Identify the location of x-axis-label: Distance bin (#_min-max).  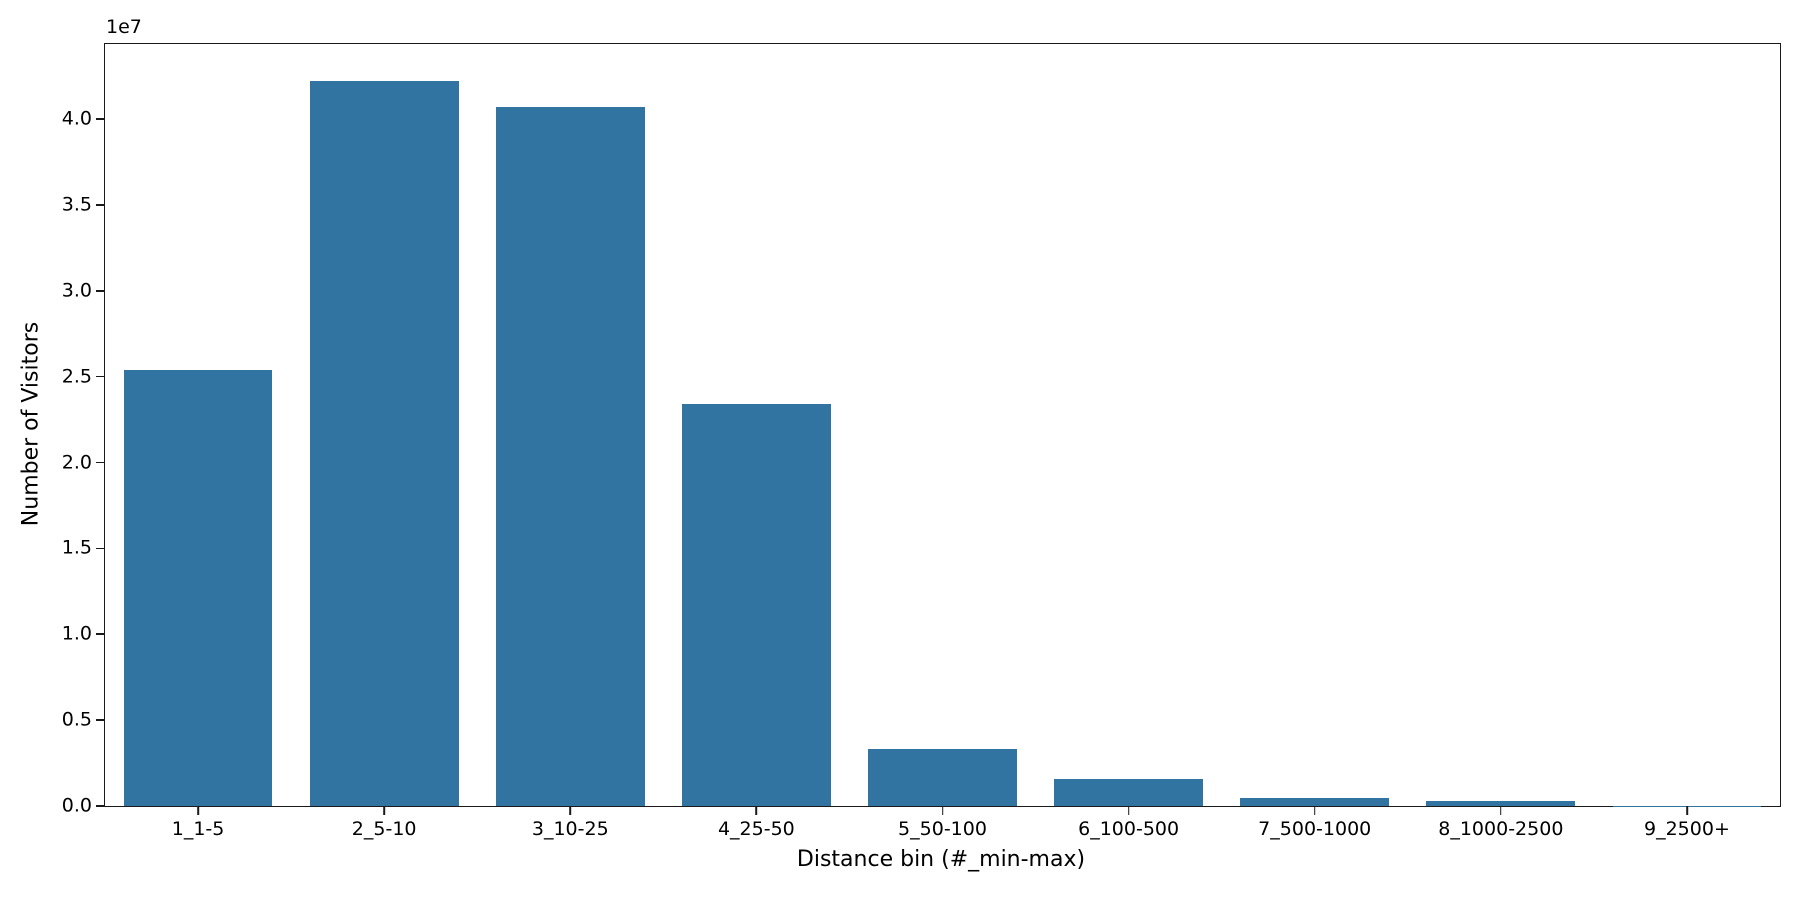
(941, 859).